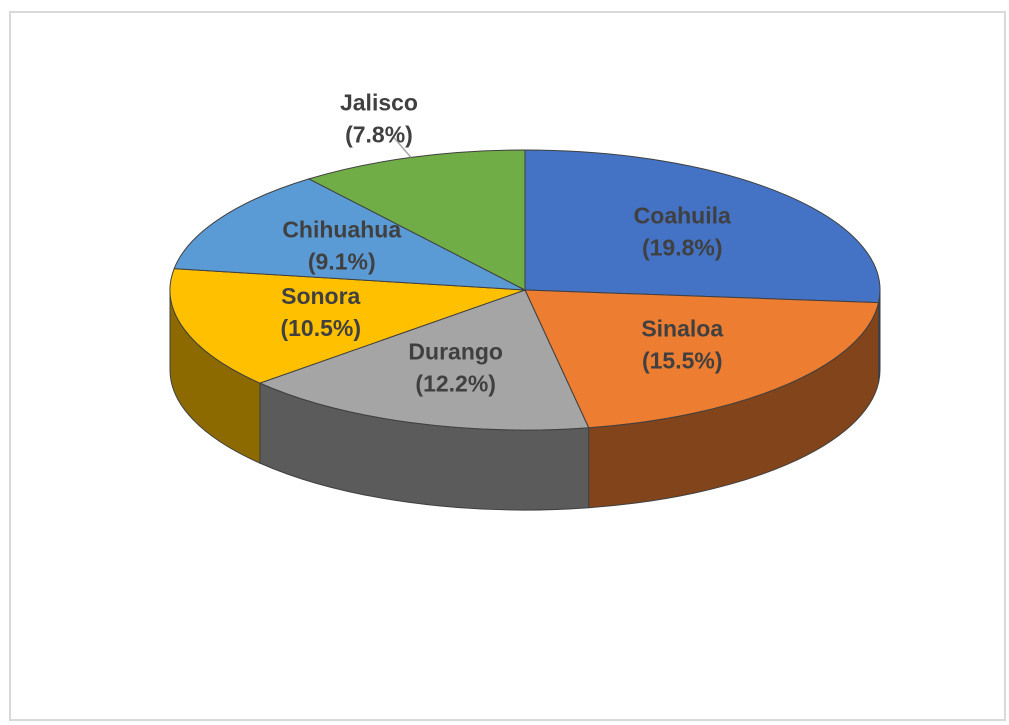 Image resolution: width=1009 pixels, height=725 pixels. Describe the element at coordinates (341, 229) in the screenshot. I see `category-label: Chihuahua` at that location.